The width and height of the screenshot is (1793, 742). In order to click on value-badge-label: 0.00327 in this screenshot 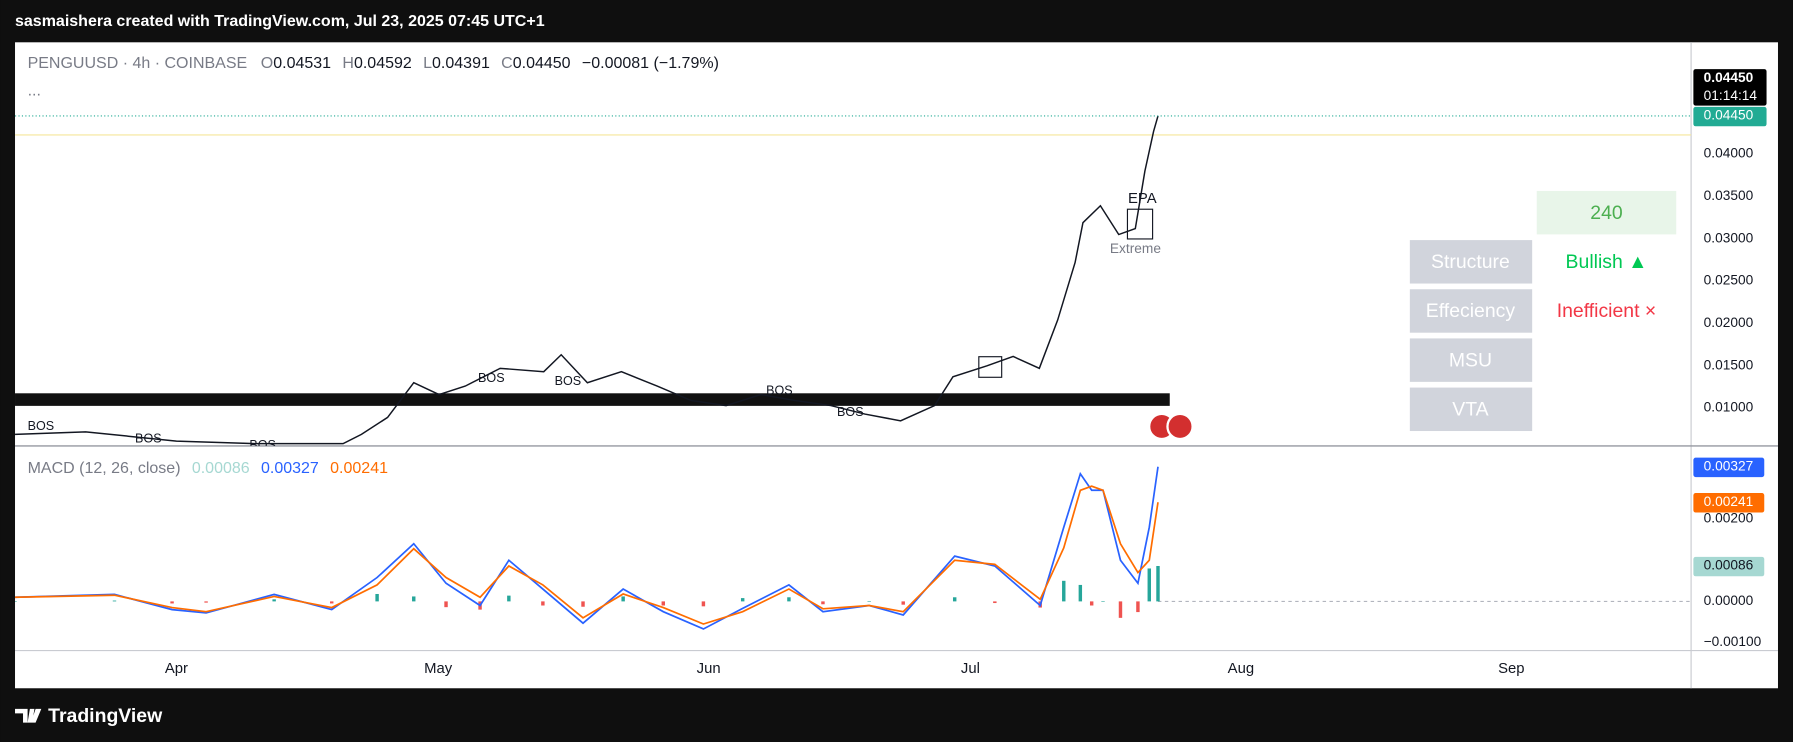, I will do `click(1729, 465)`.